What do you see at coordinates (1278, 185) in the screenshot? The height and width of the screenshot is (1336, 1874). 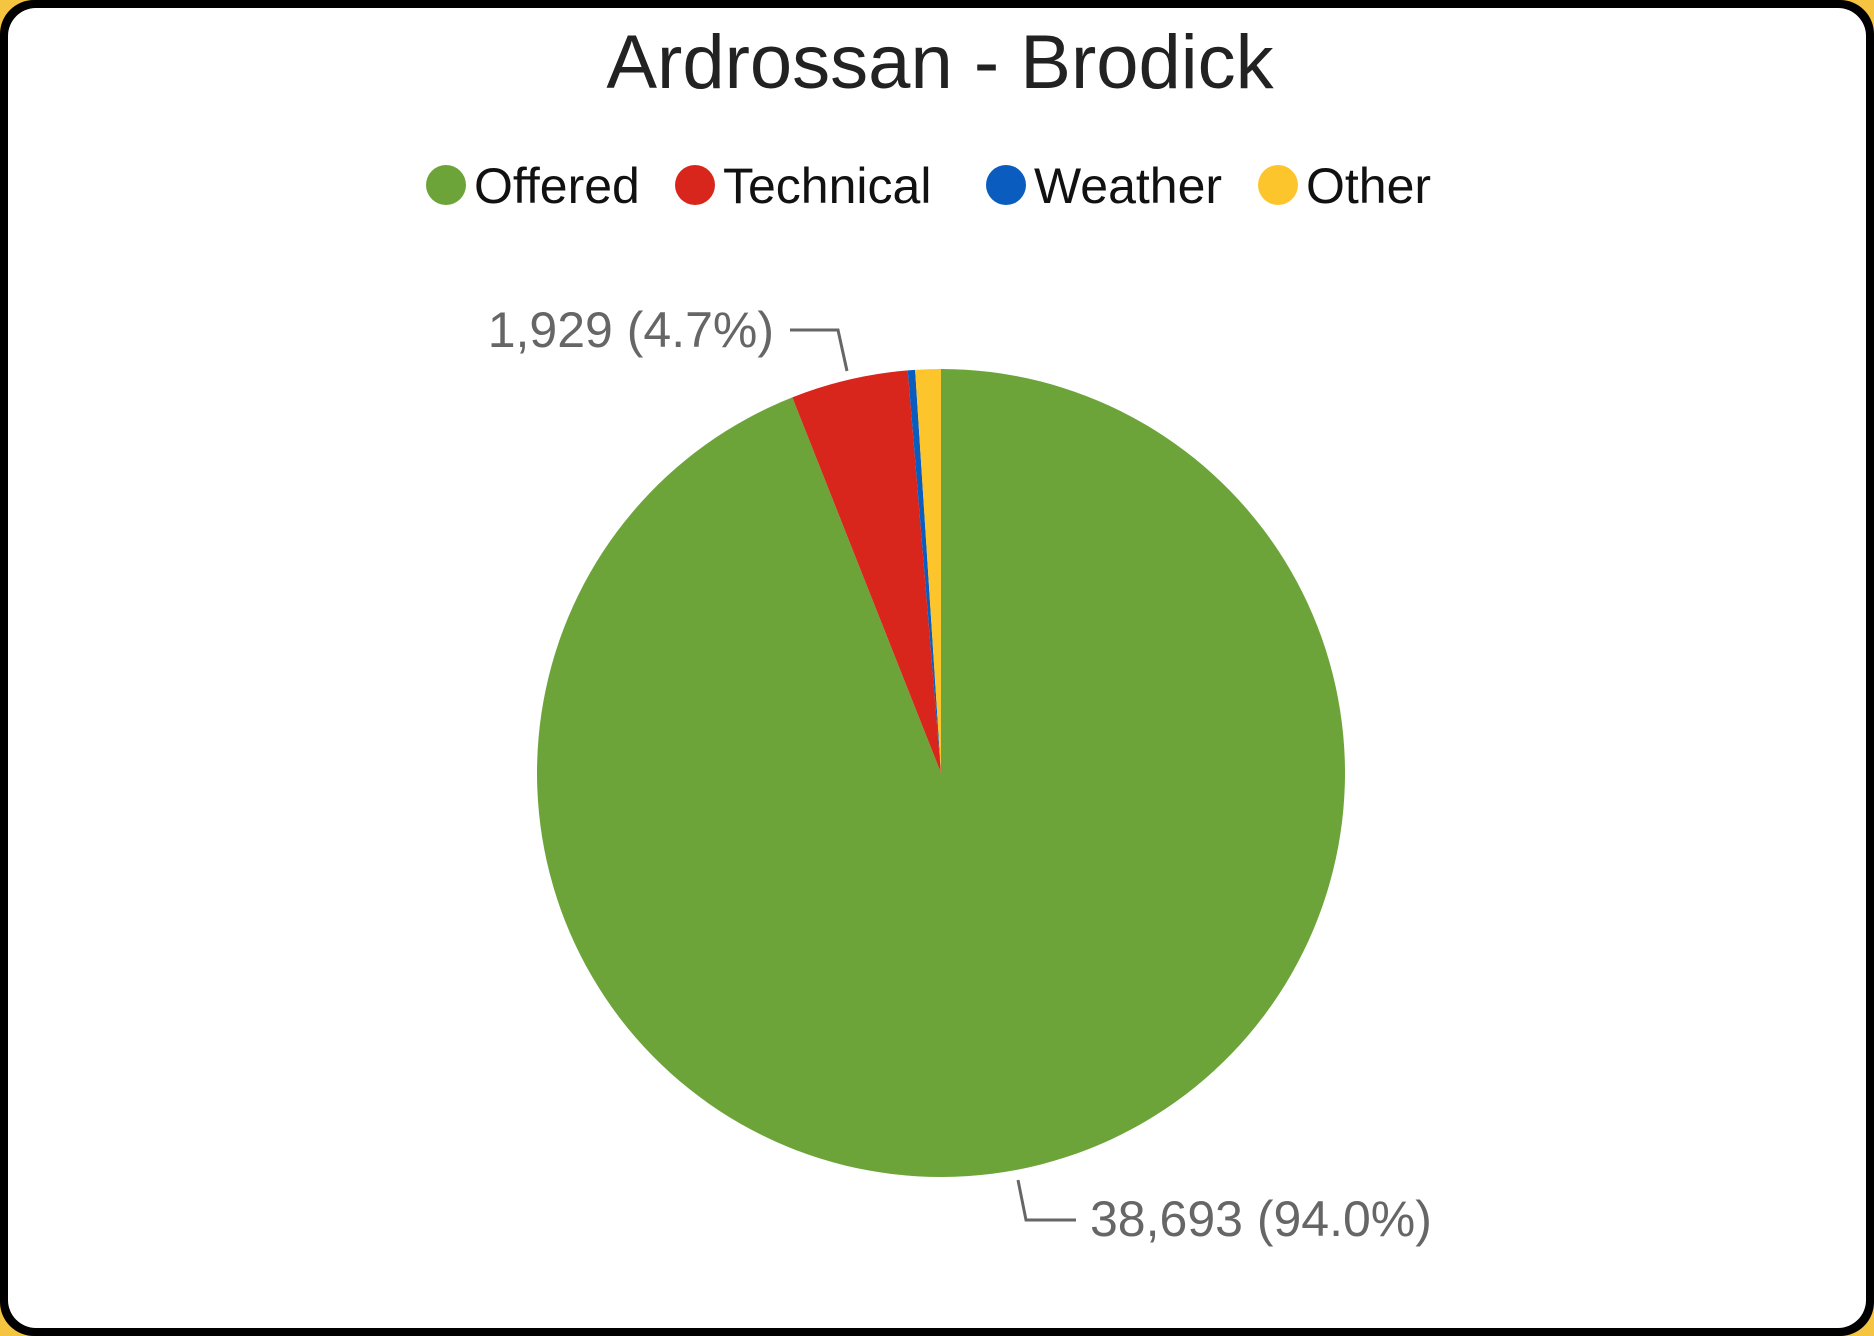 I see `legend-marker-other` at bounding box center [1278, 185].